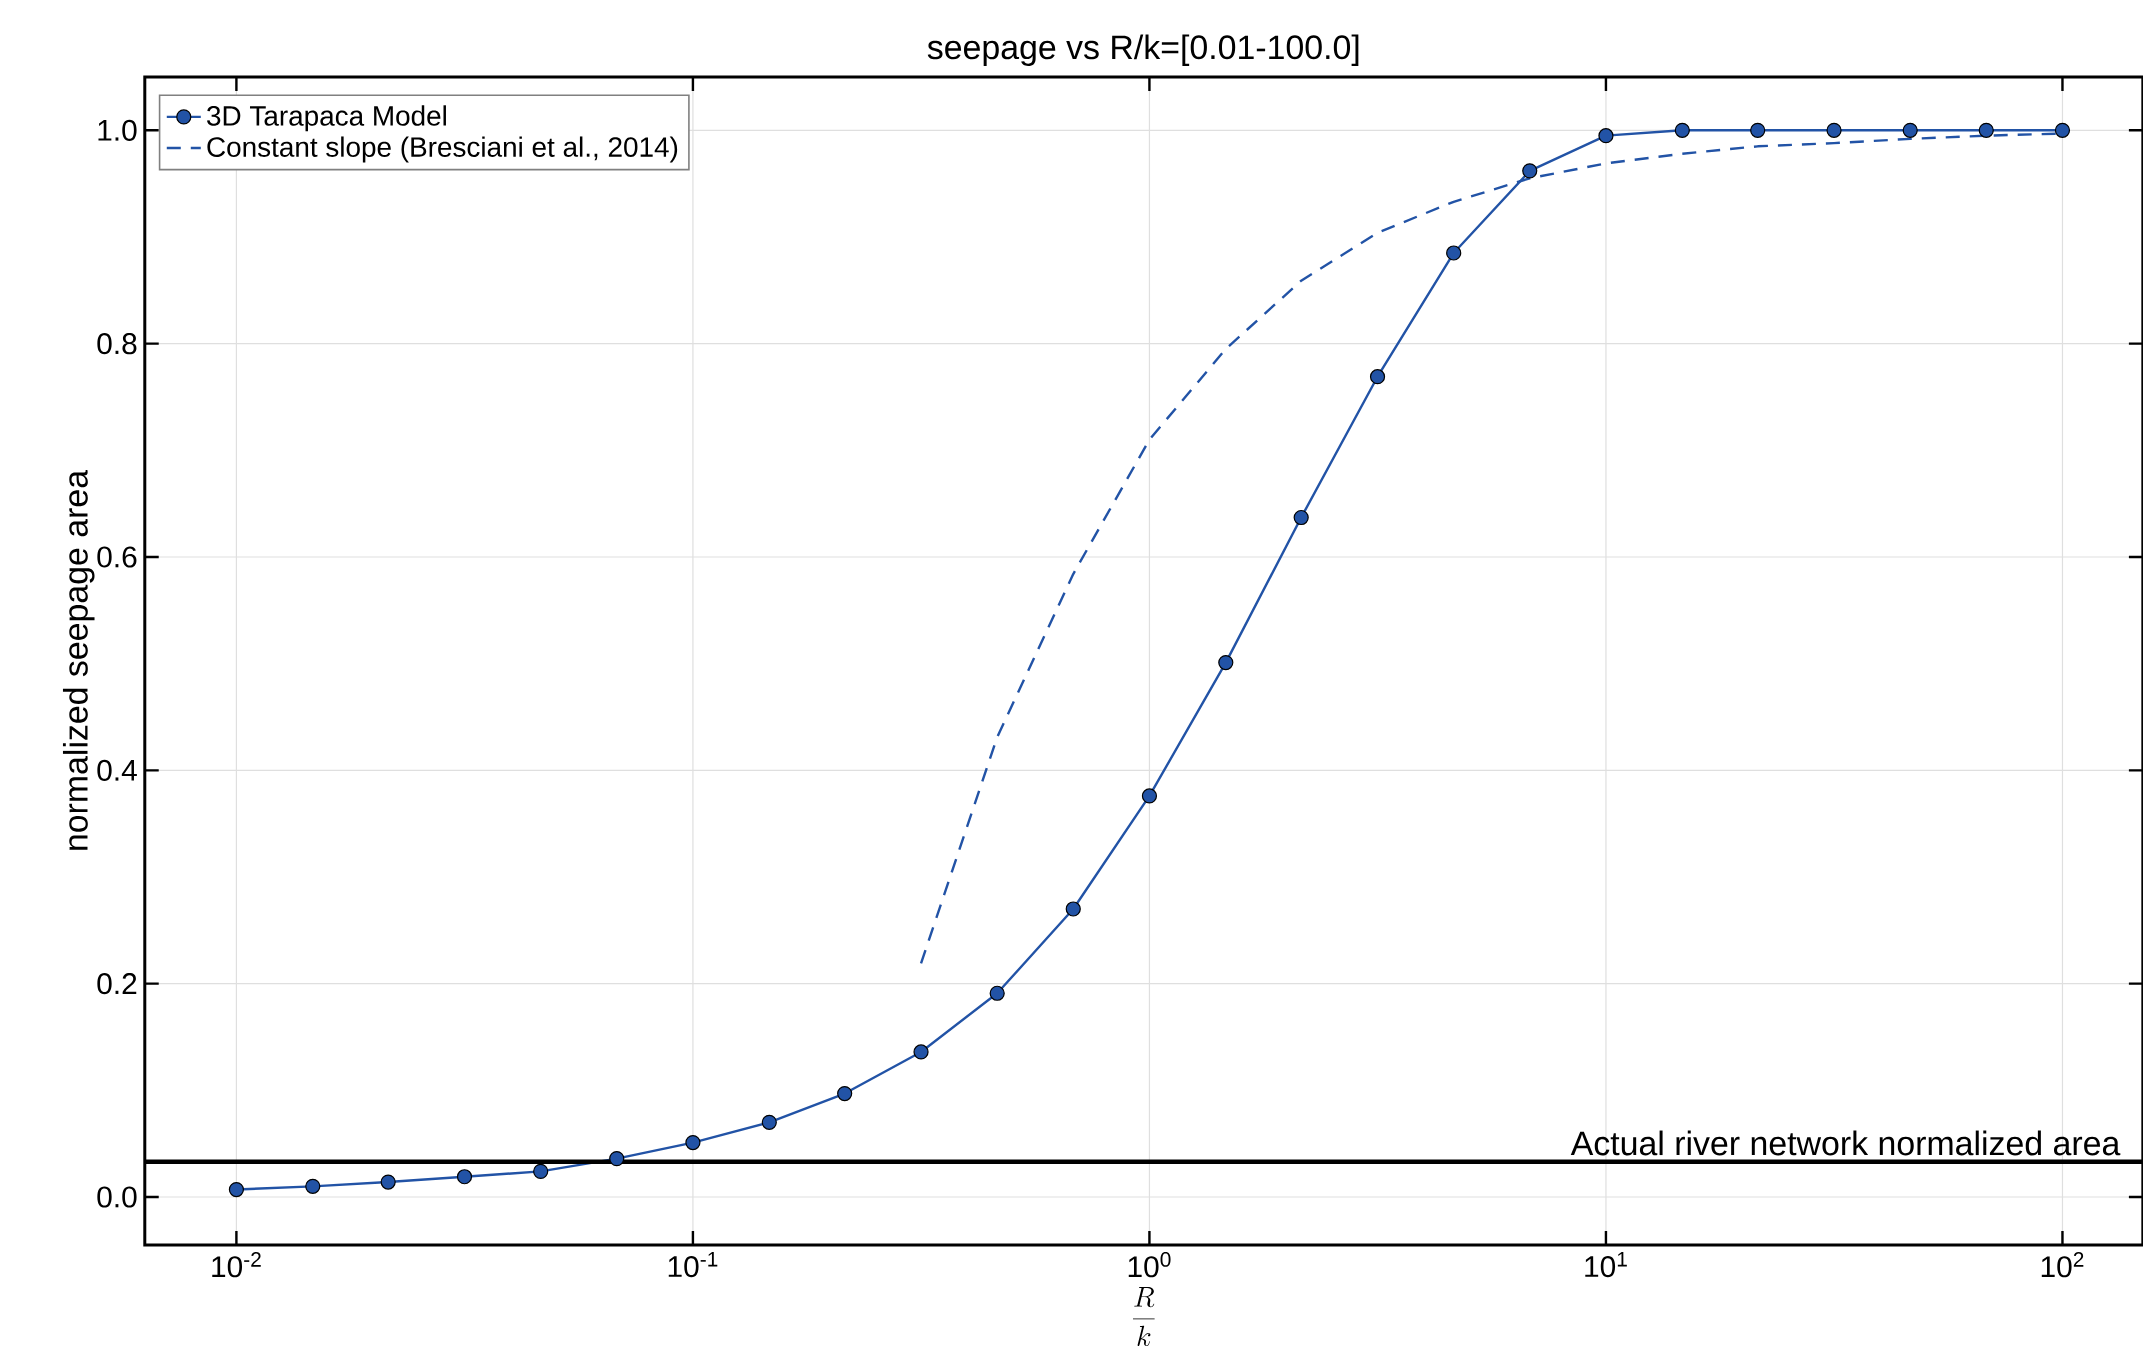 The width and height of the screenshot is (2143, 1364). Describe the element at coordinates (1606, 1265) in the screenshot. I see `x-tick-label: 10$^{1}$` at that location.